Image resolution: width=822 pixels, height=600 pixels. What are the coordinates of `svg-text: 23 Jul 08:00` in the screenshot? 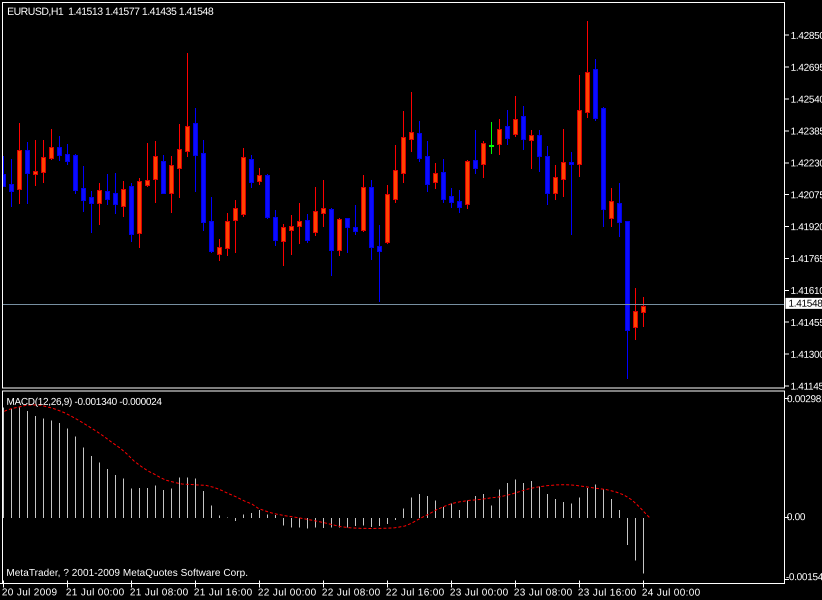 It's located at (543, 593).